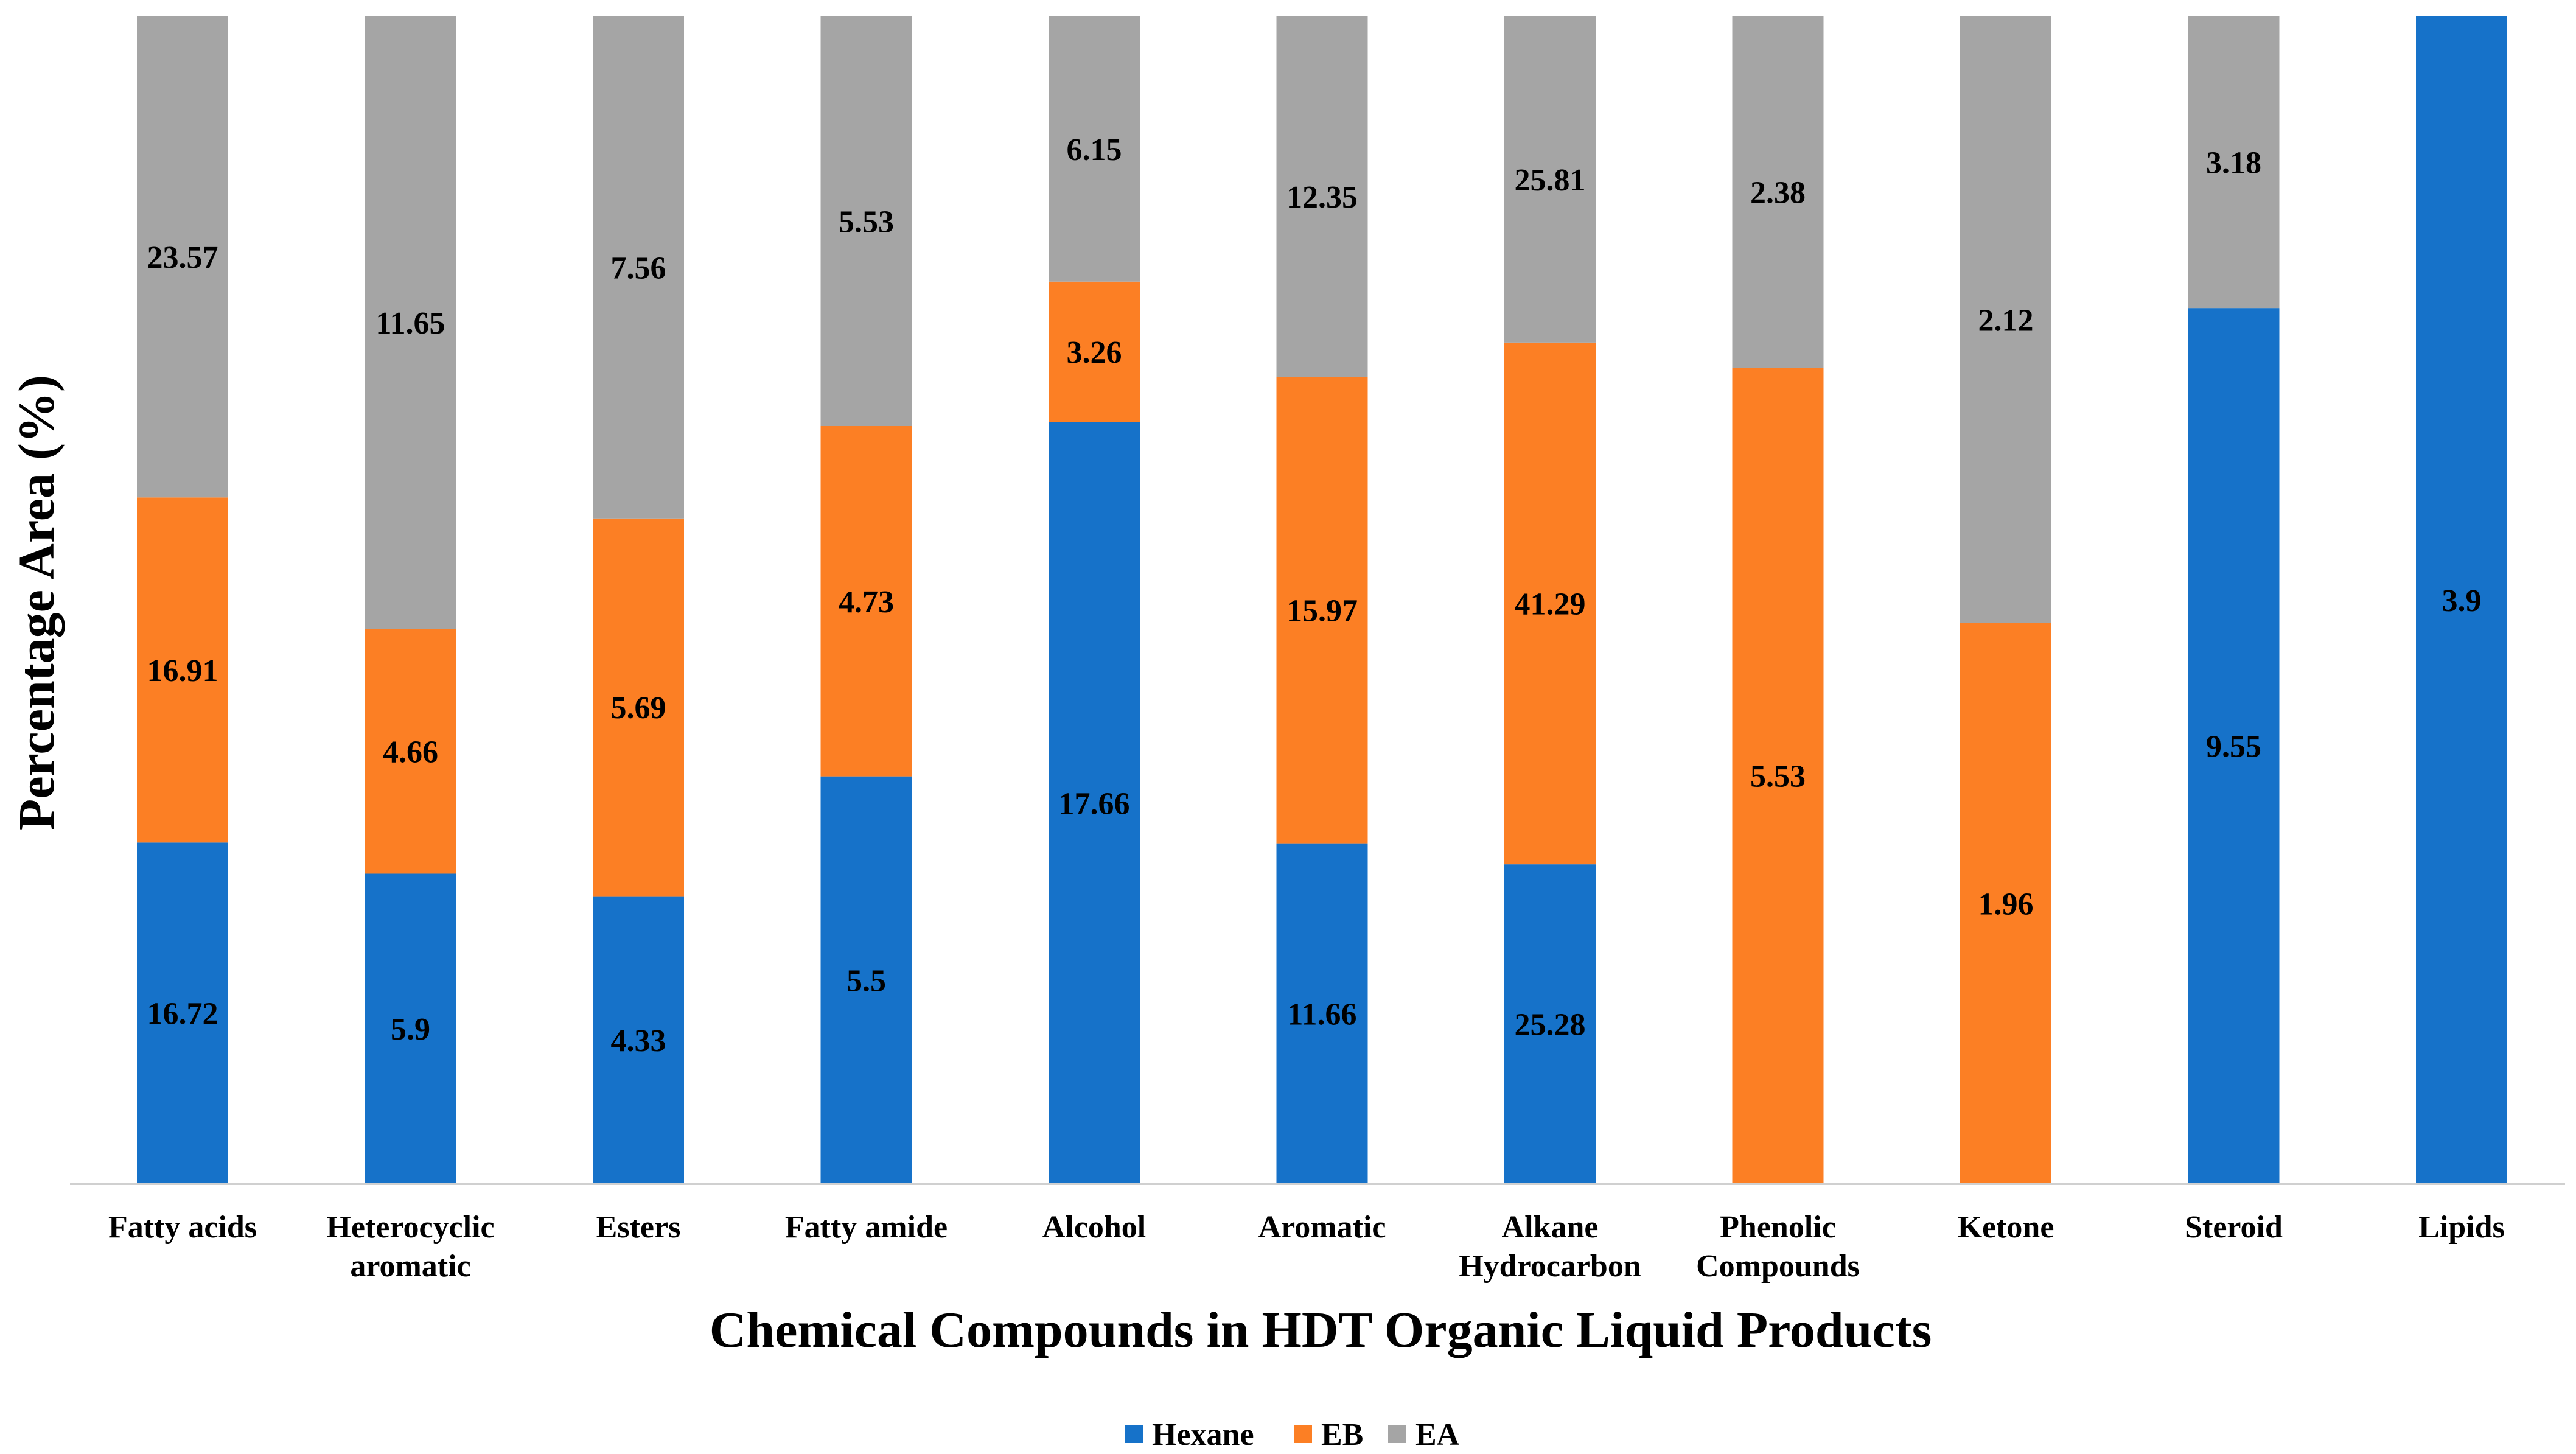 This screenshot has height=1454, width=2576. I want to click on data-label-ea-0: 23.57, so click(183, 257).